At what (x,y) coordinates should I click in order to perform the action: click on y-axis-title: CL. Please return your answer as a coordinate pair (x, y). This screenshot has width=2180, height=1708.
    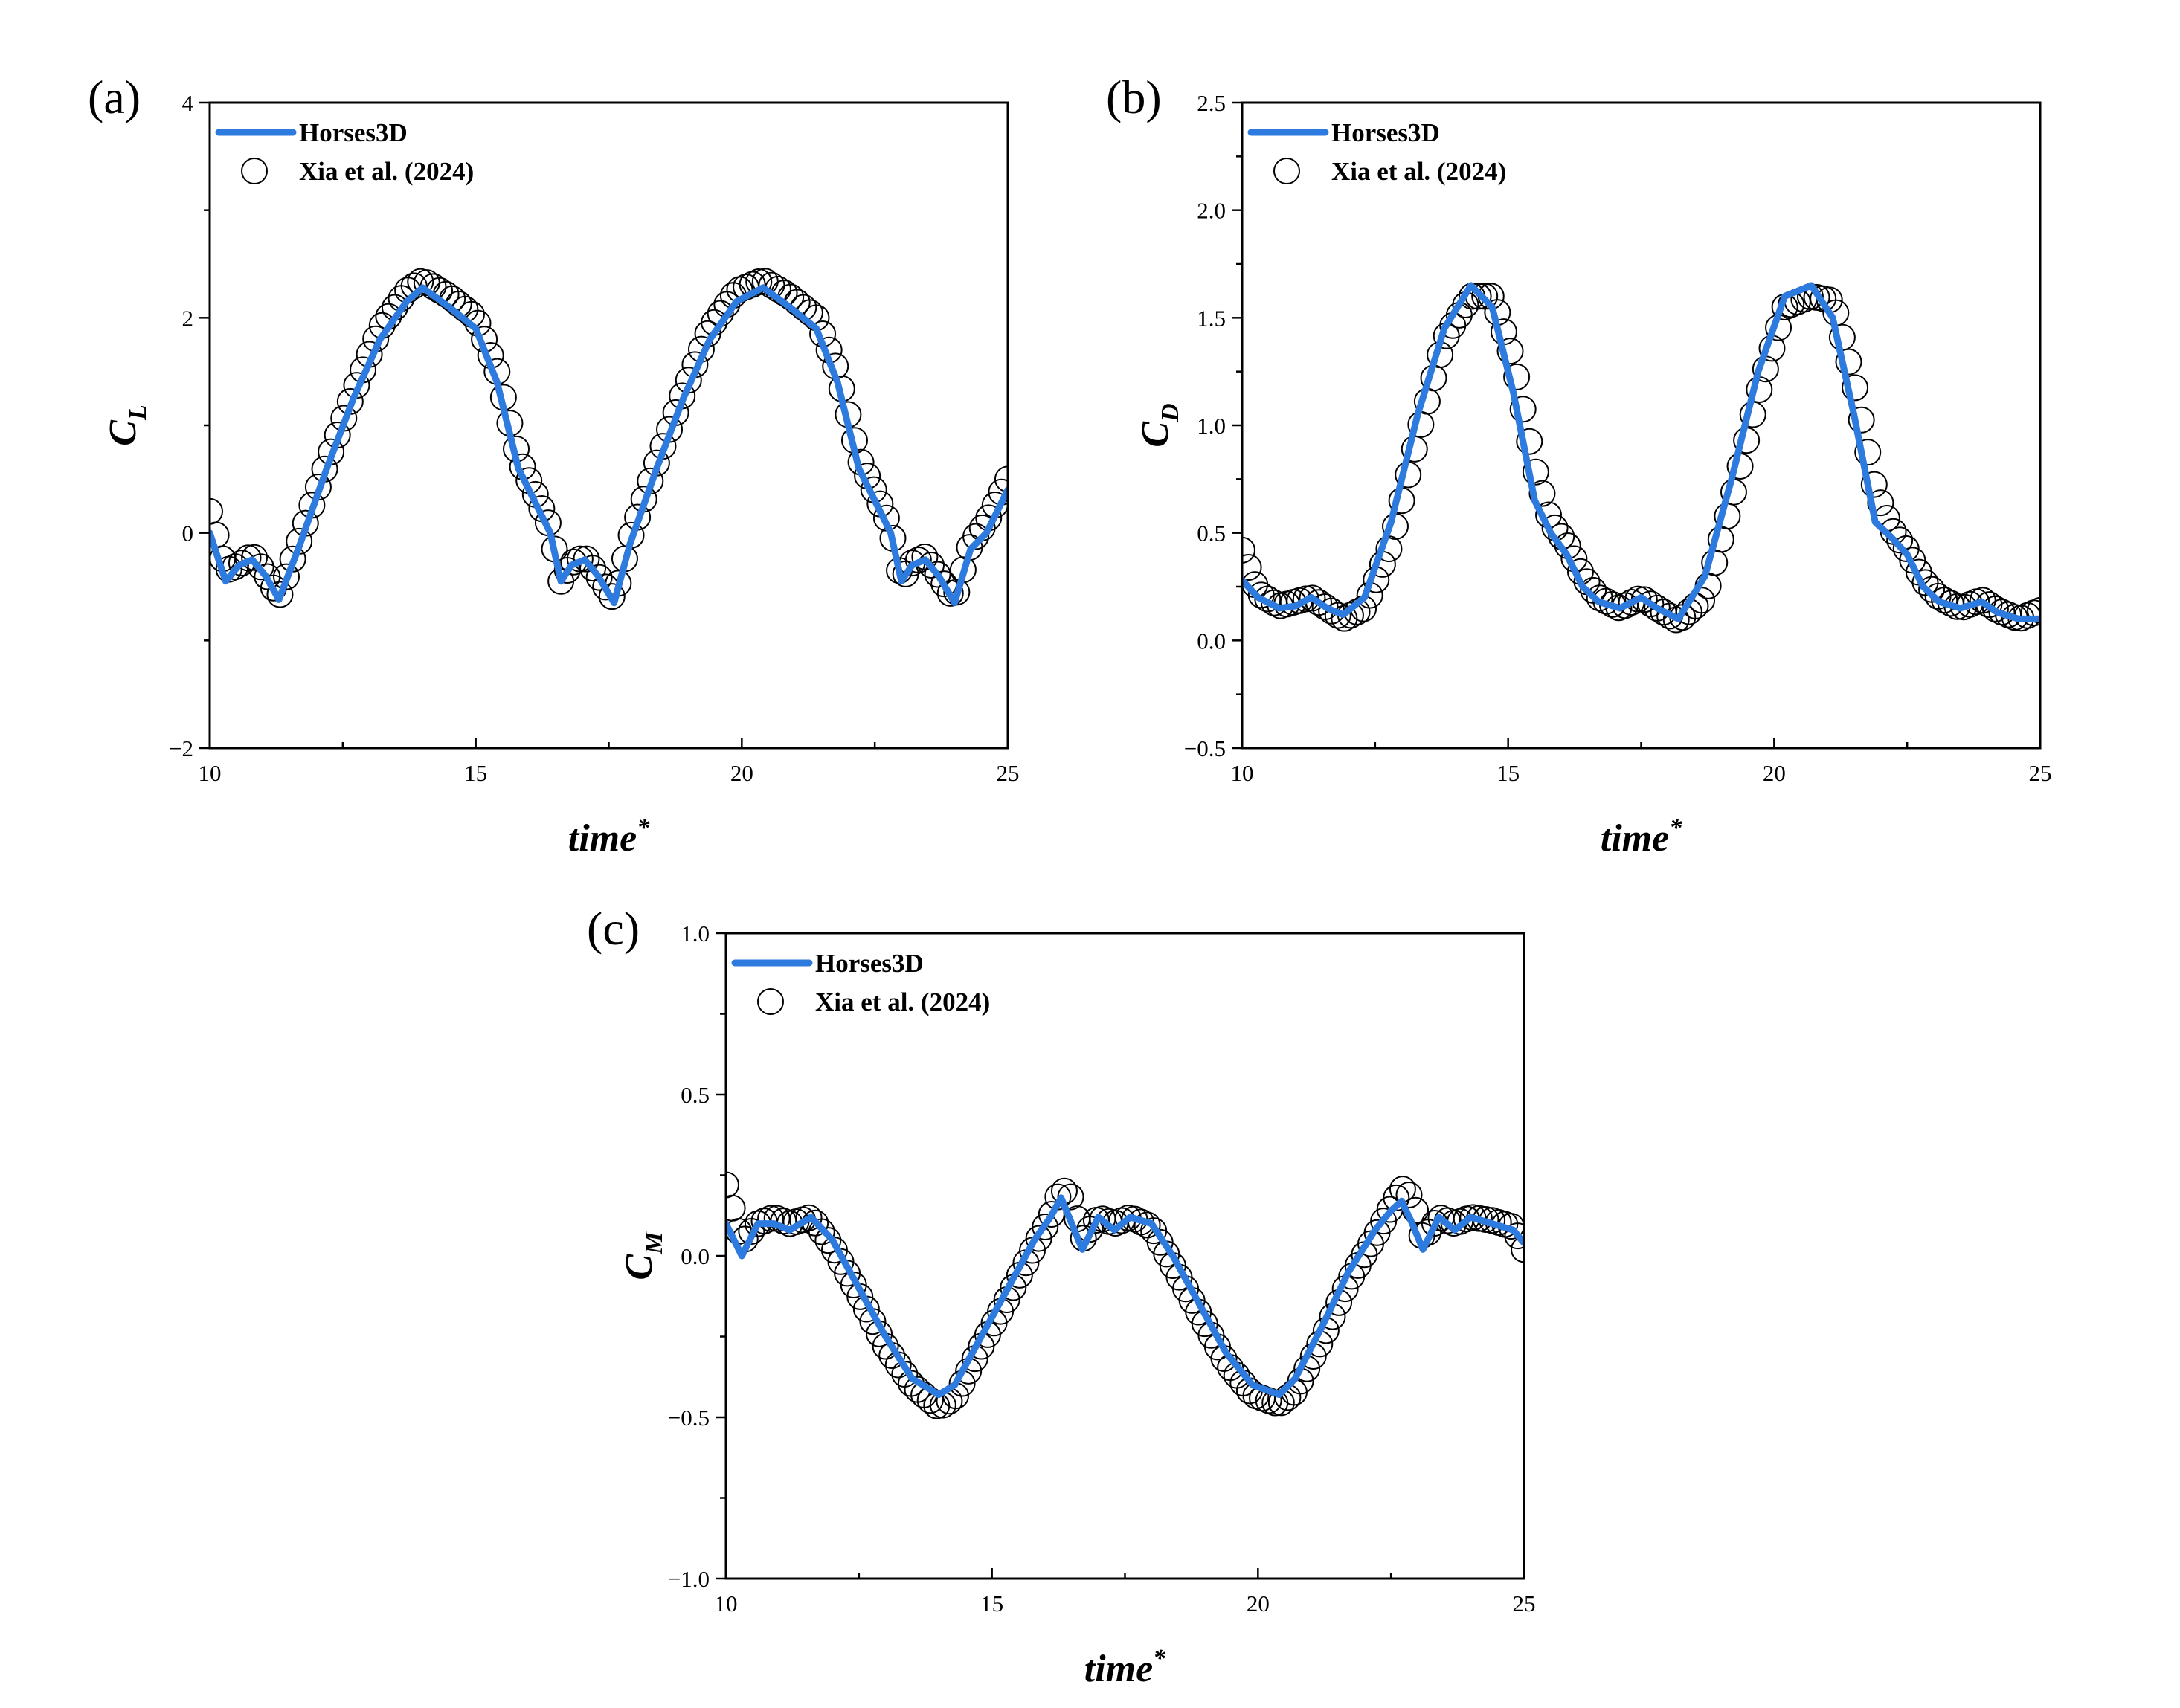
    Looking at the image, I should click on (127, 425).